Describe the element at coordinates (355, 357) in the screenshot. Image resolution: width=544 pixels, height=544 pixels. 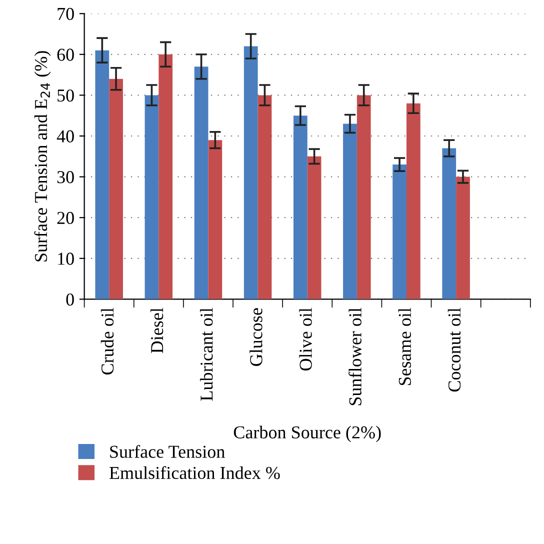
I see `x-tick-label: Sunflower oil` at that location.